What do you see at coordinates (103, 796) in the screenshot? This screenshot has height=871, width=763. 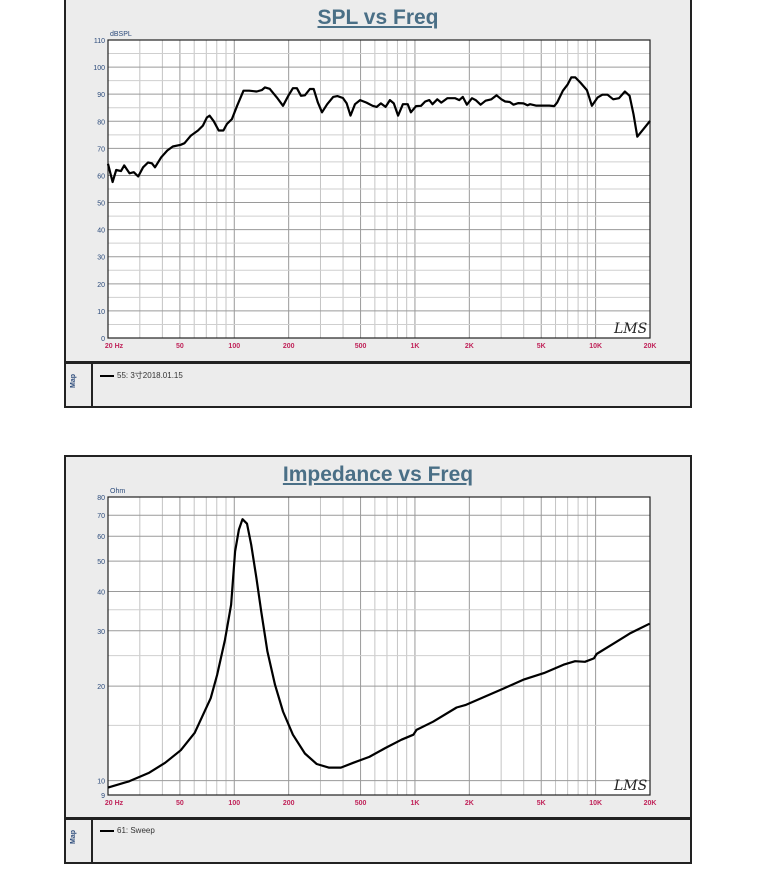 I see `y-tick-label: 9` at bounding box center [103, 796].